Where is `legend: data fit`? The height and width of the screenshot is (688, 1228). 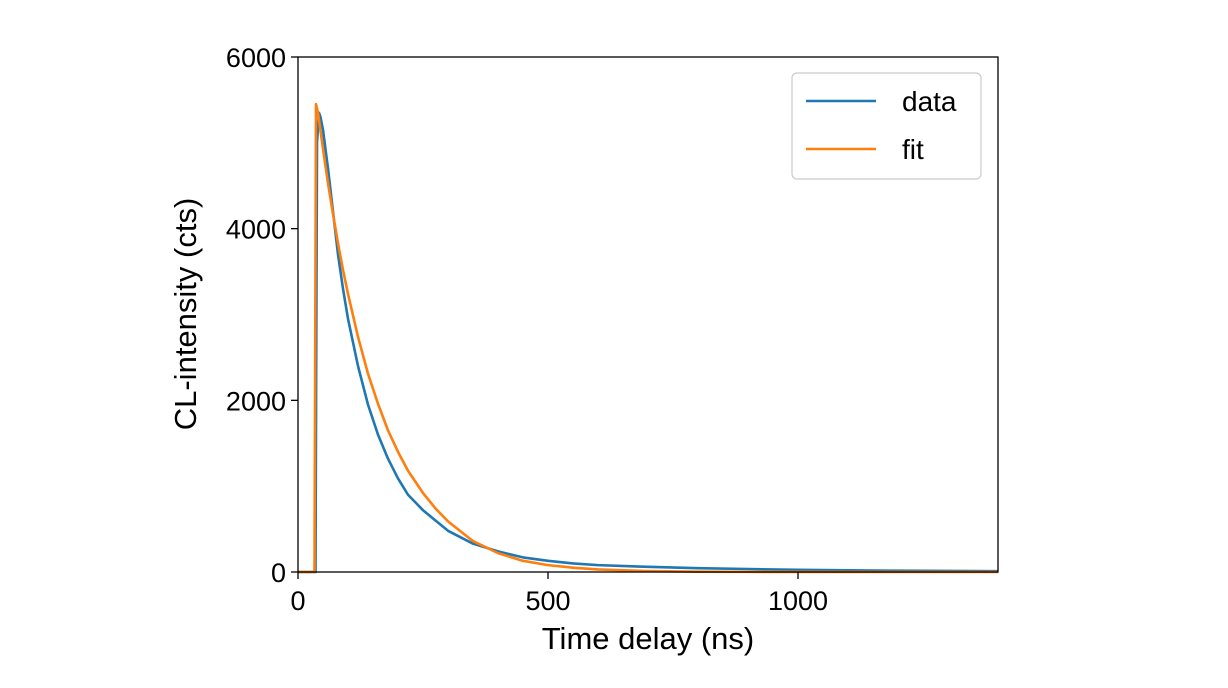 legend: data fit is located at coordinates (886, 126).